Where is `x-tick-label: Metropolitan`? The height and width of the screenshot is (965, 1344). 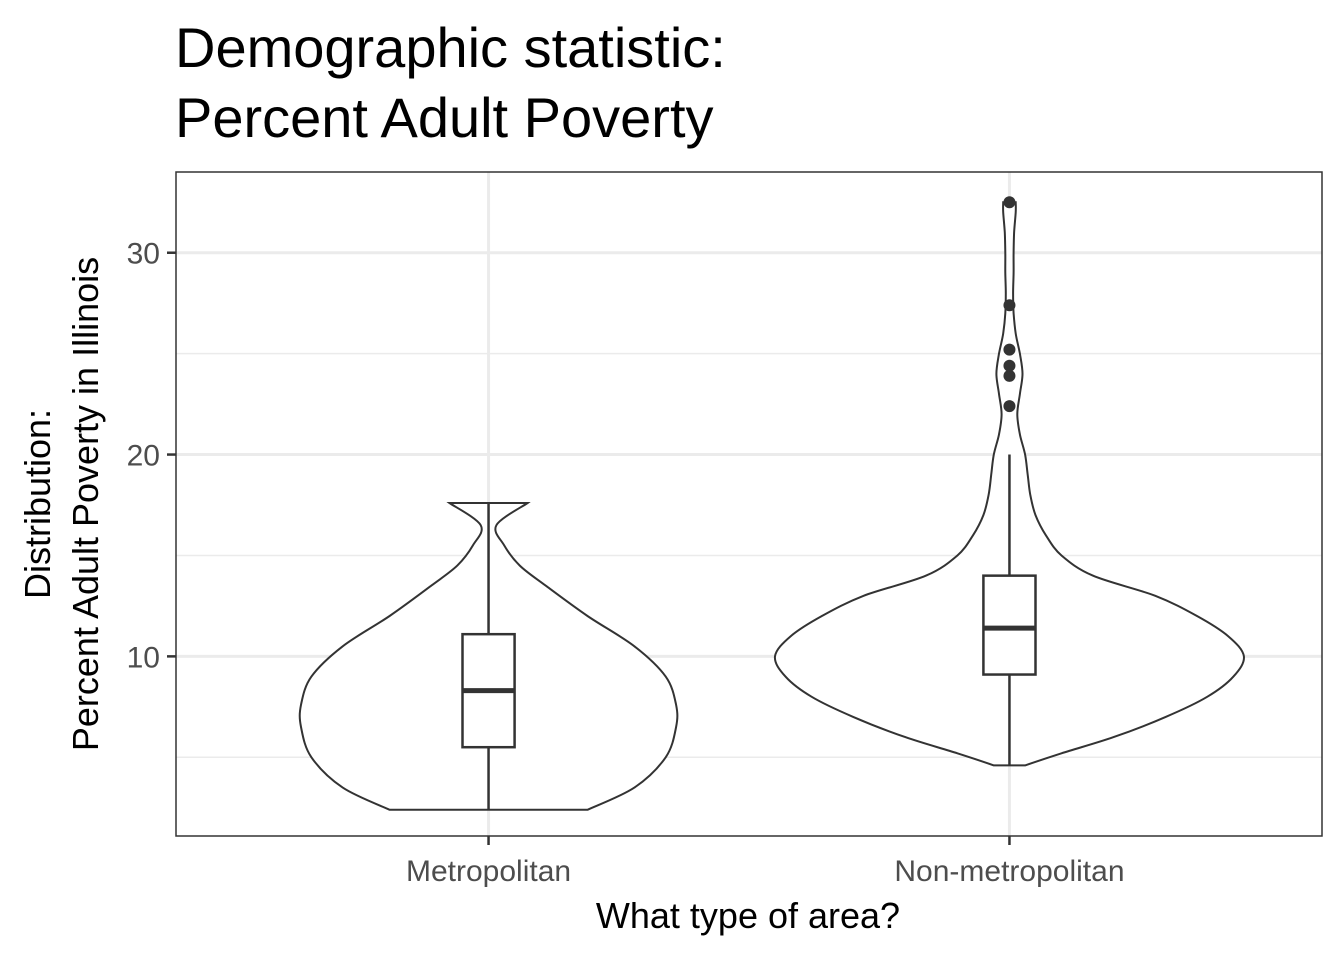 x-tick-label: Metropolitan is located at coordinates (488, 871).